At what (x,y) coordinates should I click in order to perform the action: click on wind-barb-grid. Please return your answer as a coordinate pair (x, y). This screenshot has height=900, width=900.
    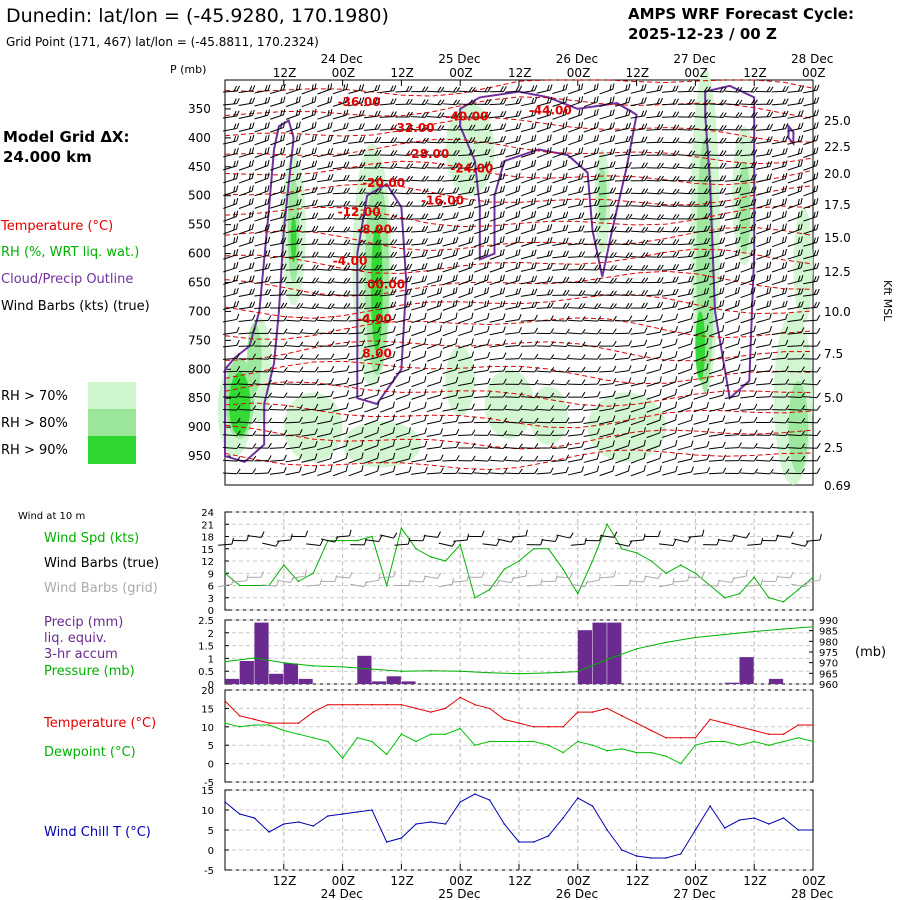
    Looking at the image, I should click on (476, 574).